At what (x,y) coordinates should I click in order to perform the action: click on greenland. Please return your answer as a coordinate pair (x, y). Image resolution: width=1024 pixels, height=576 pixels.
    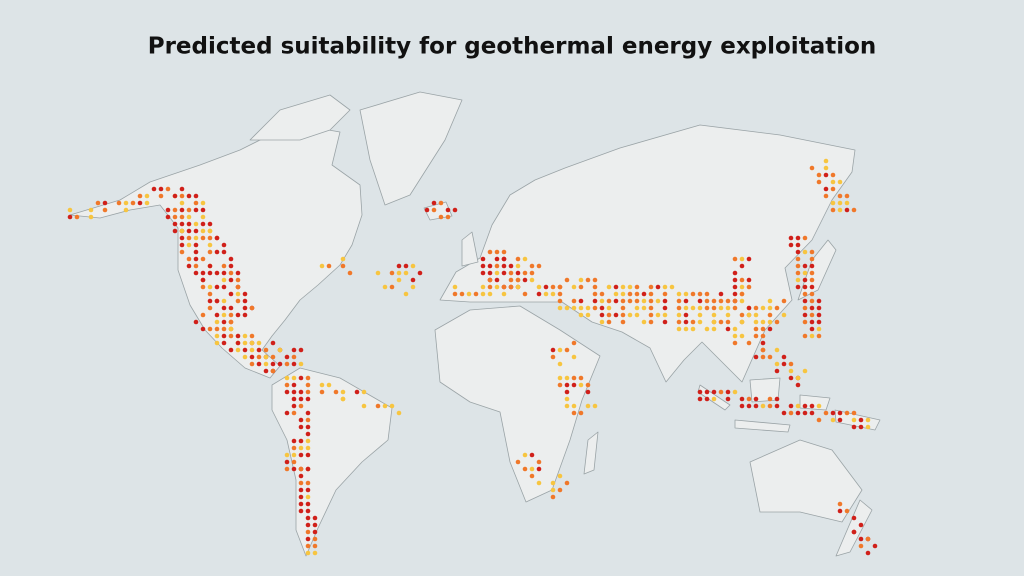
    Looking at the image, I should click on (411, 148).